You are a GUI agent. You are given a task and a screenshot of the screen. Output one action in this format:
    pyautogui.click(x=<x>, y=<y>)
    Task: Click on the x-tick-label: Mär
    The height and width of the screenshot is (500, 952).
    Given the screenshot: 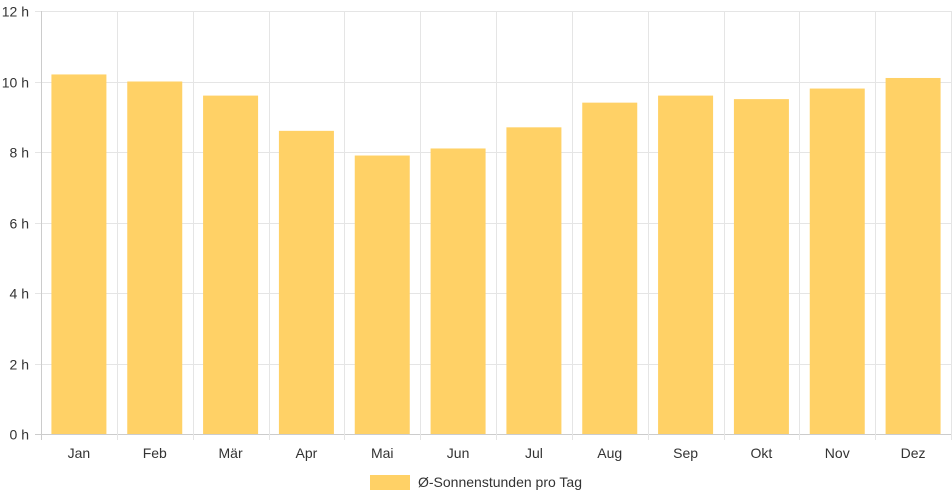 What is the action you would take?
    pyautogui.click(x=231, y=453)
    